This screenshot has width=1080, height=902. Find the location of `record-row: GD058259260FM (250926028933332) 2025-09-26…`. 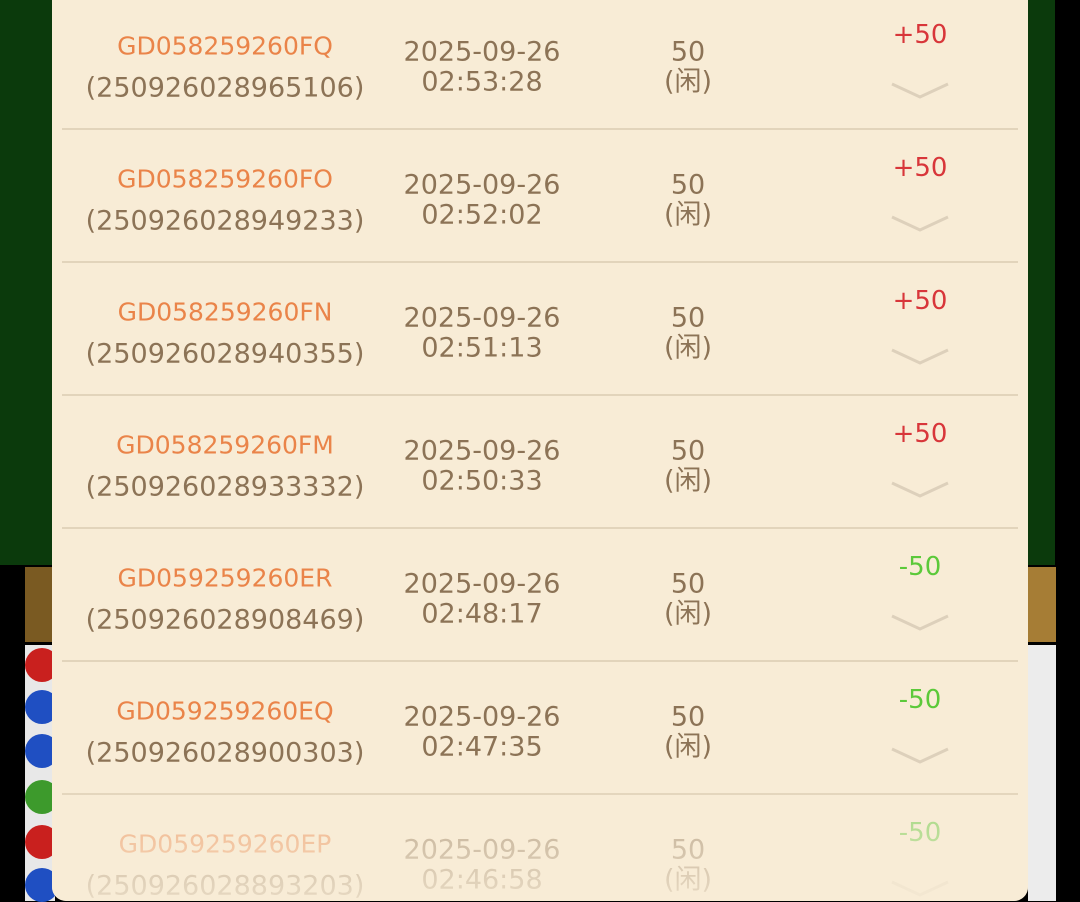

record-row: GD058259260FM (250926028933332) 2025-09-26… is located at coordinates (540, 462).